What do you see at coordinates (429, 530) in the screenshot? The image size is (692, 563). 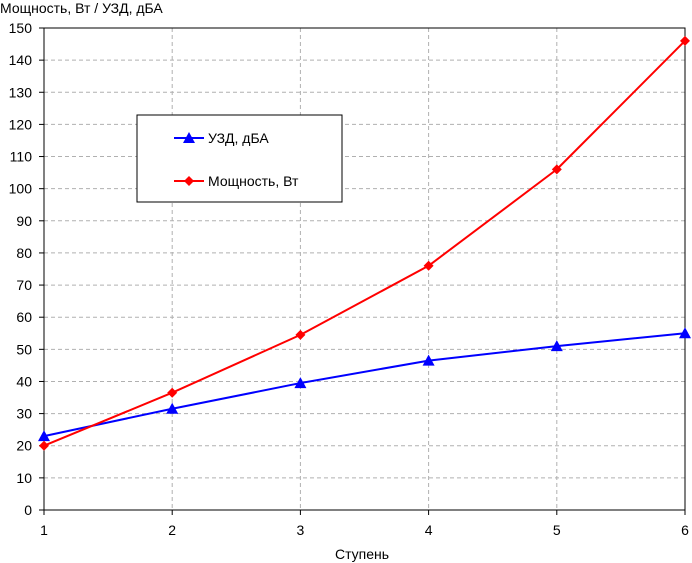 I see `x-tick-label: 4` at bounding box center [429, 530].